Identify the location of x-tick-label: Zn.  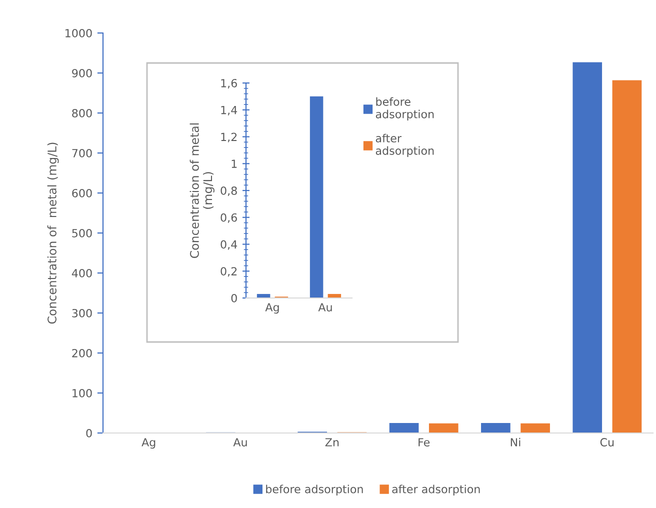
(332, 442).